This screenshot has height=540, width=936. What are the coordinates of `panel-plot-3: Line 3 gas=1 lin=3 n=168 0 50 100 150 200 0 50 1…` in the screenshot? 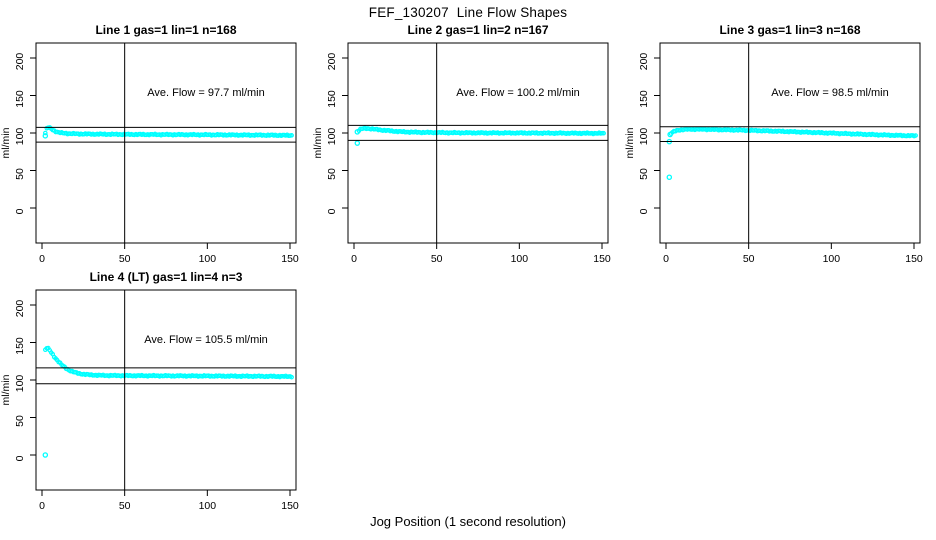 It's located at (773, 144).